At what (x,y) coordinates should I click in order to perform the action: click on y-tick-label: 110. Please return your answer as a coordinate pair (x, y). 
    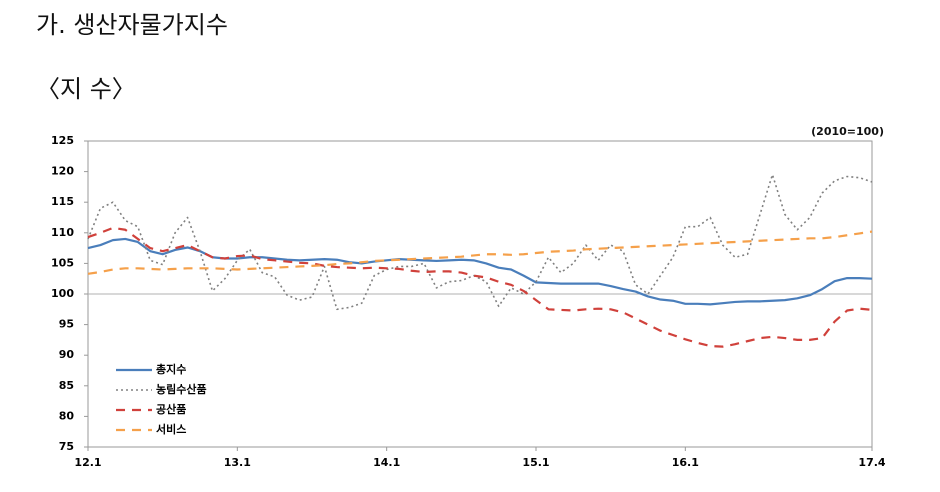
    Looking at the image, I should click on (62, 232).